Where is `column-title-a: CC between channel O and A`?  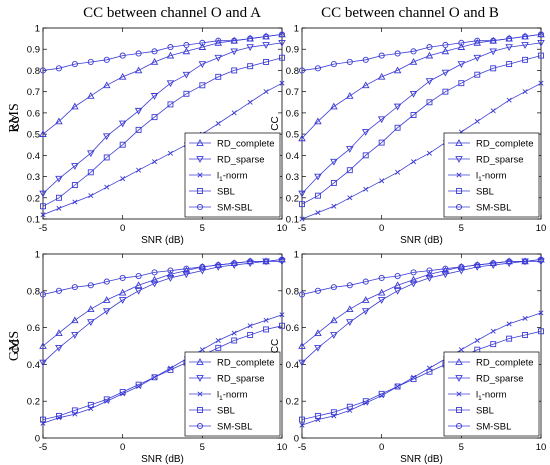
column-title-a: CC between channel O and A is located at coordinates (172, 13).